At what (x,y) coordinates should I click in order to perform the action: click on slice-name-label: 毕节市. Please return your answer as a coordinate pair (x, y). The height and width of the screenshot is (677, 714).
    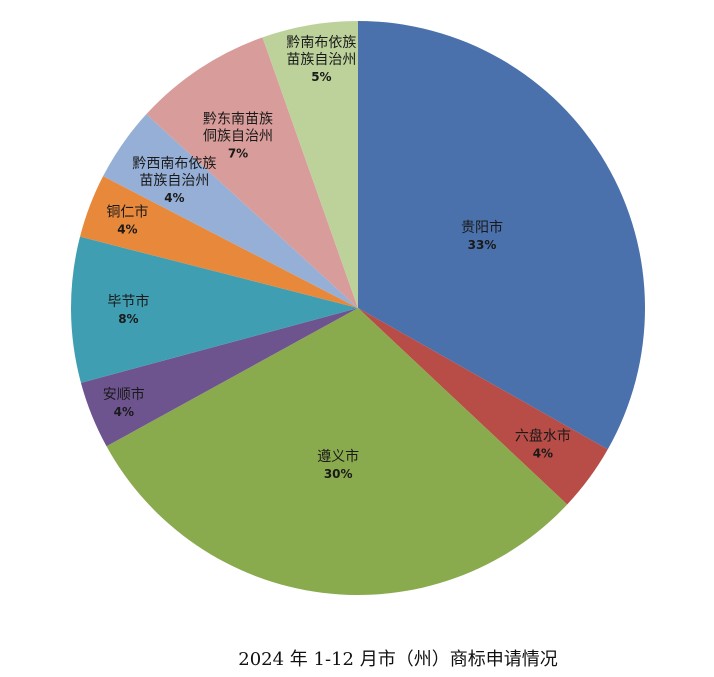
    Looking at the image, I should click on (128, 301).